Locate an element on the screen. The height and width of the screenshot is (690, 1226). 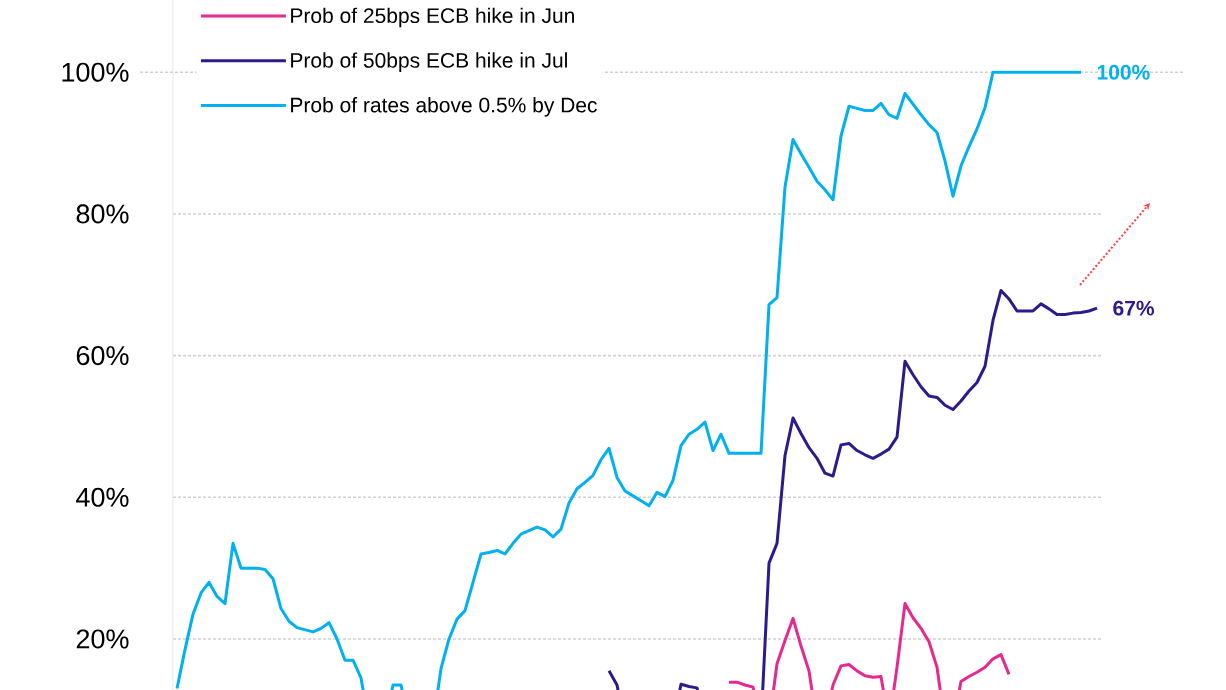
y-tick-label: 20% is located at coordinates (102, 639).